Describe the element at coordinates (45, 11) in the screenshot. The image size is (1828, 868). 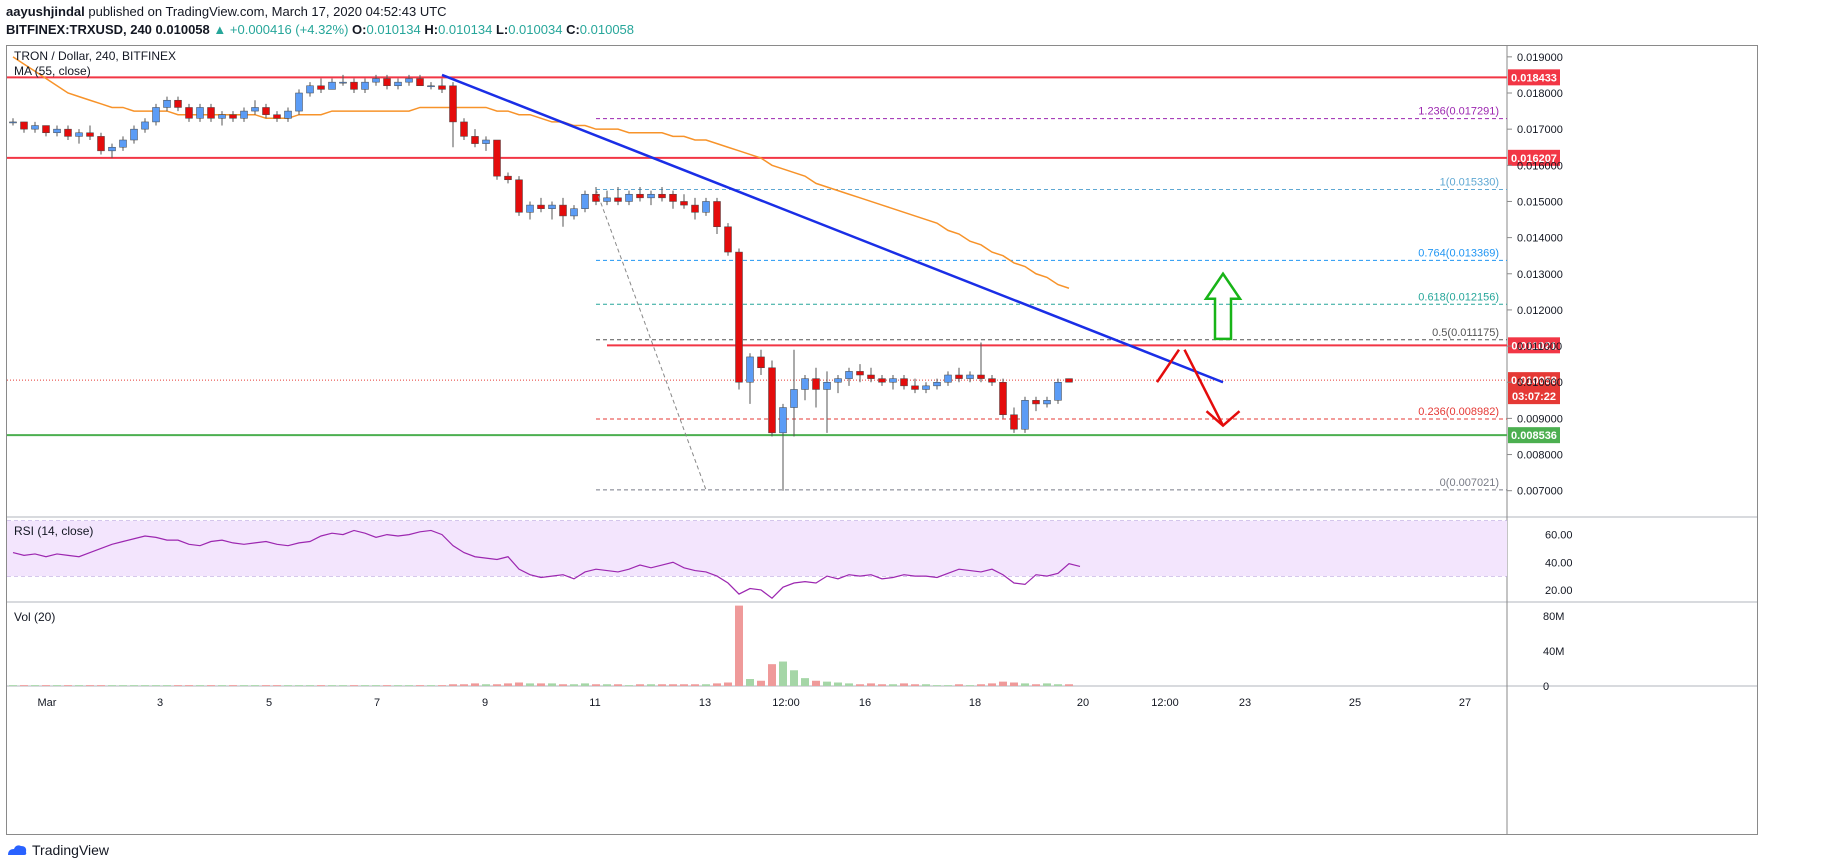
I see `author-name: aayushjindal` at that location.